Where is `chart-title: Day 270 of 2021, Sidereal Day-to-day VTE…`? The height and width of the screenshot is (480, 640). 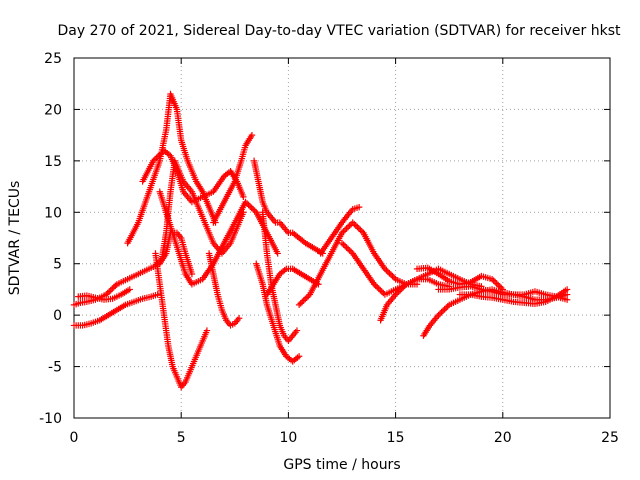 chart-title: Day 270 of 2021, Sidereal Day-to-day VTE… is located at coordinates (339, 31).